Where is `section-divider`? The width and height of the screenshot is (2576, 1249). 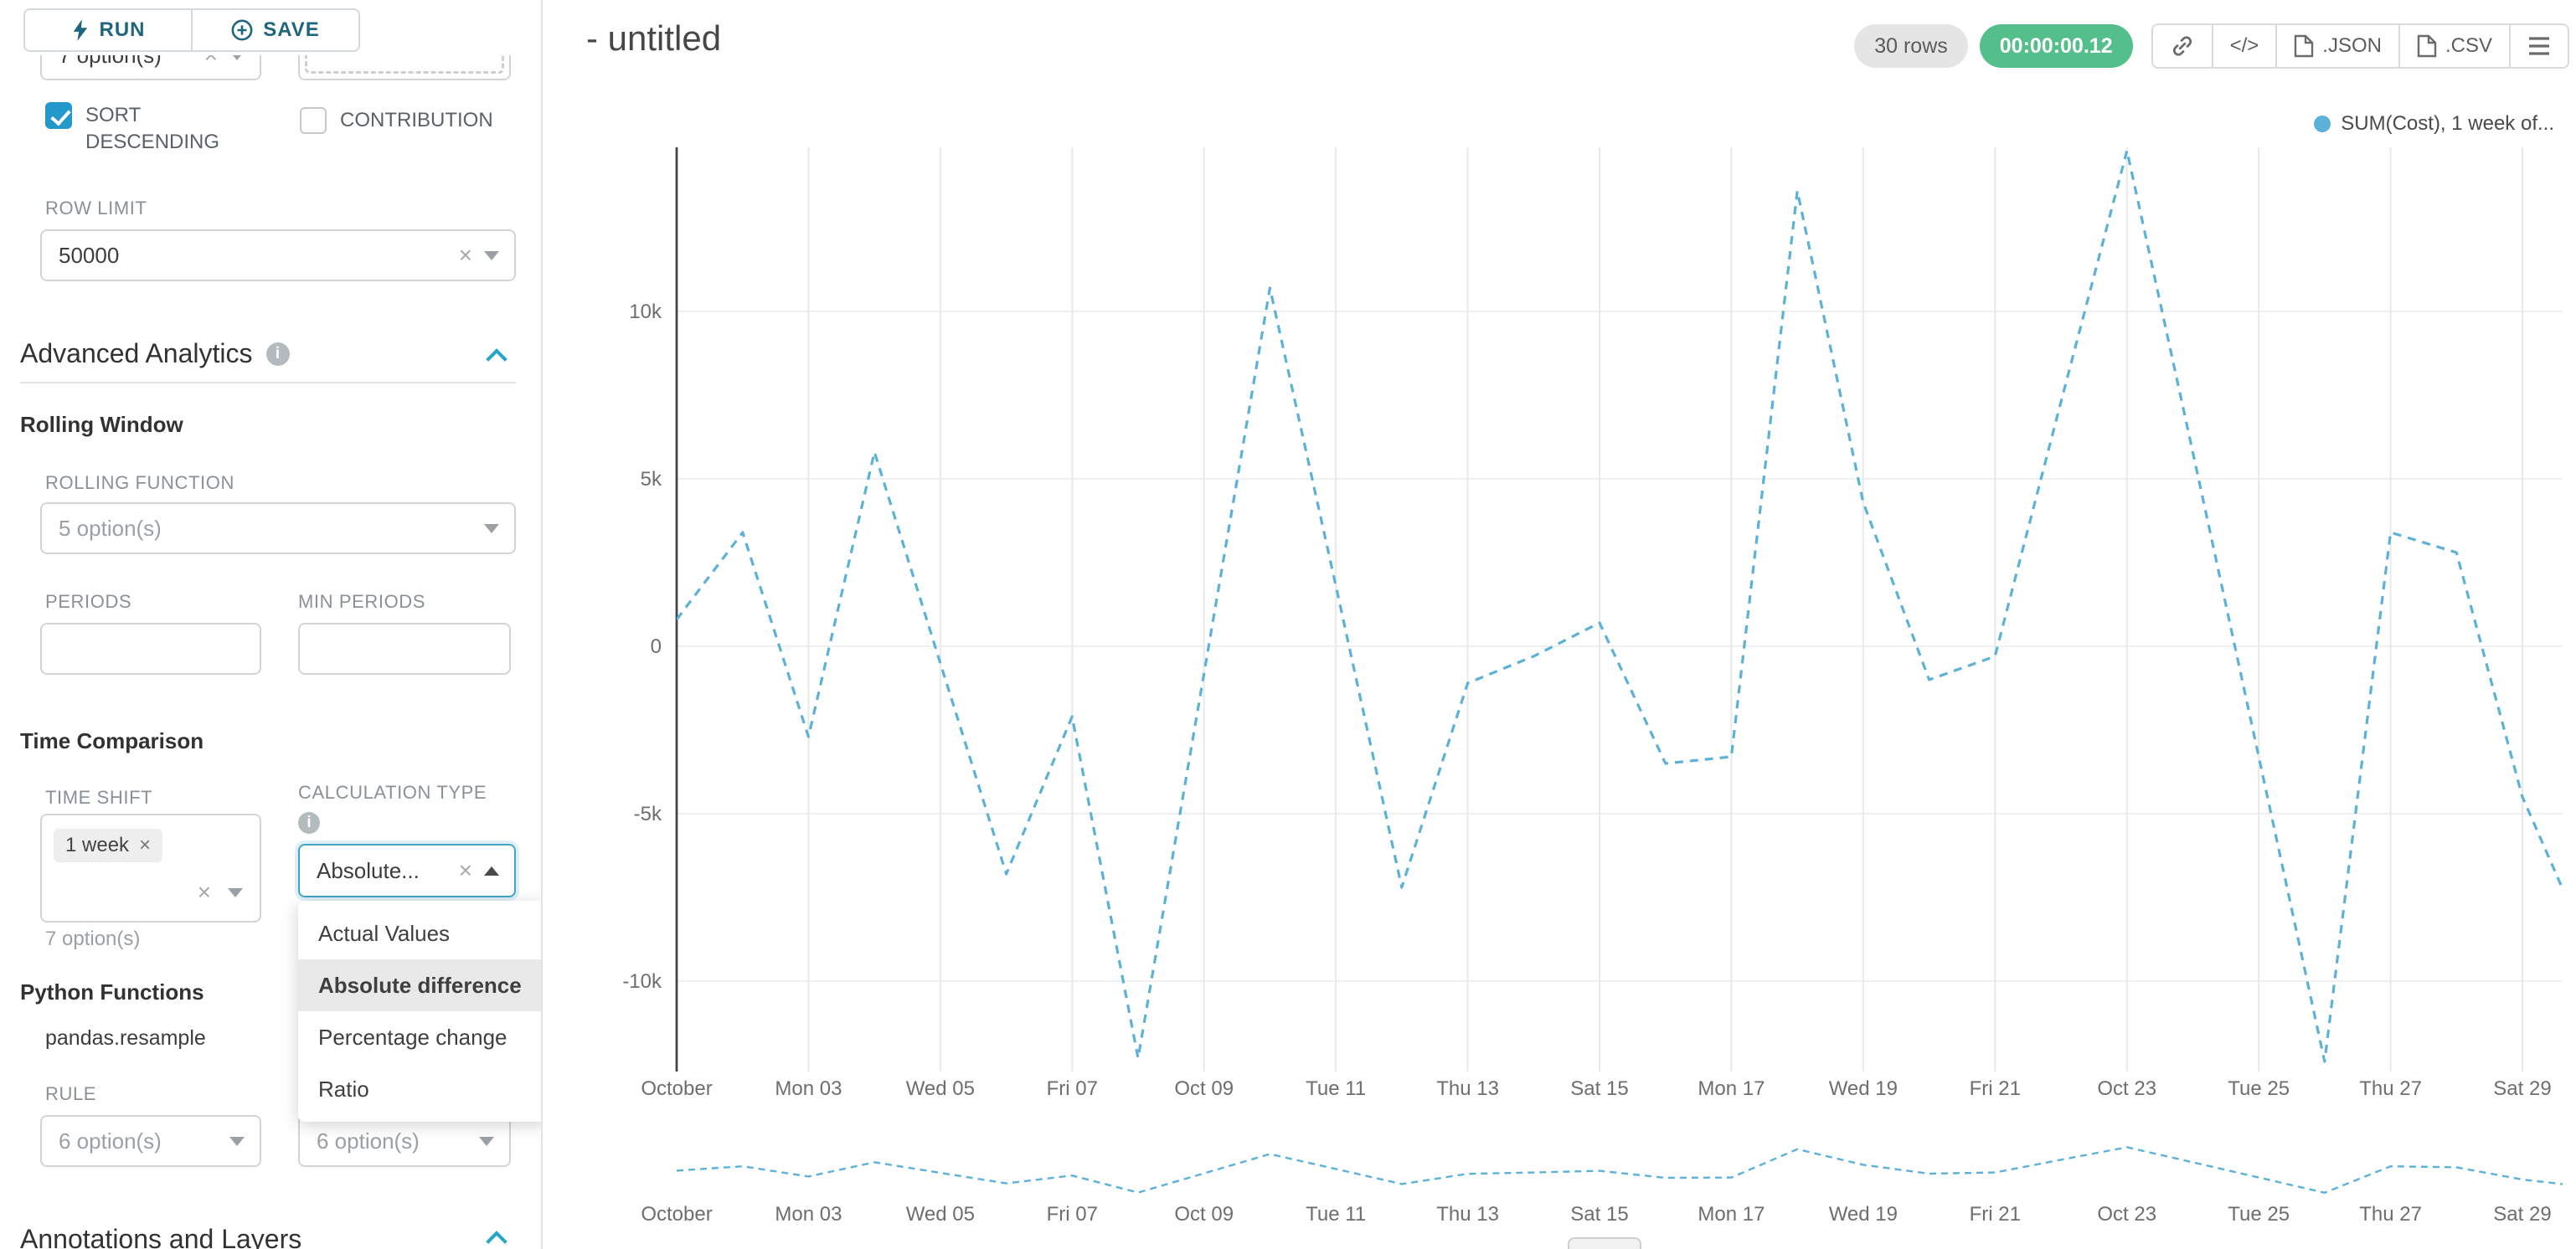
section-divider is located at coordinates (268, 382).